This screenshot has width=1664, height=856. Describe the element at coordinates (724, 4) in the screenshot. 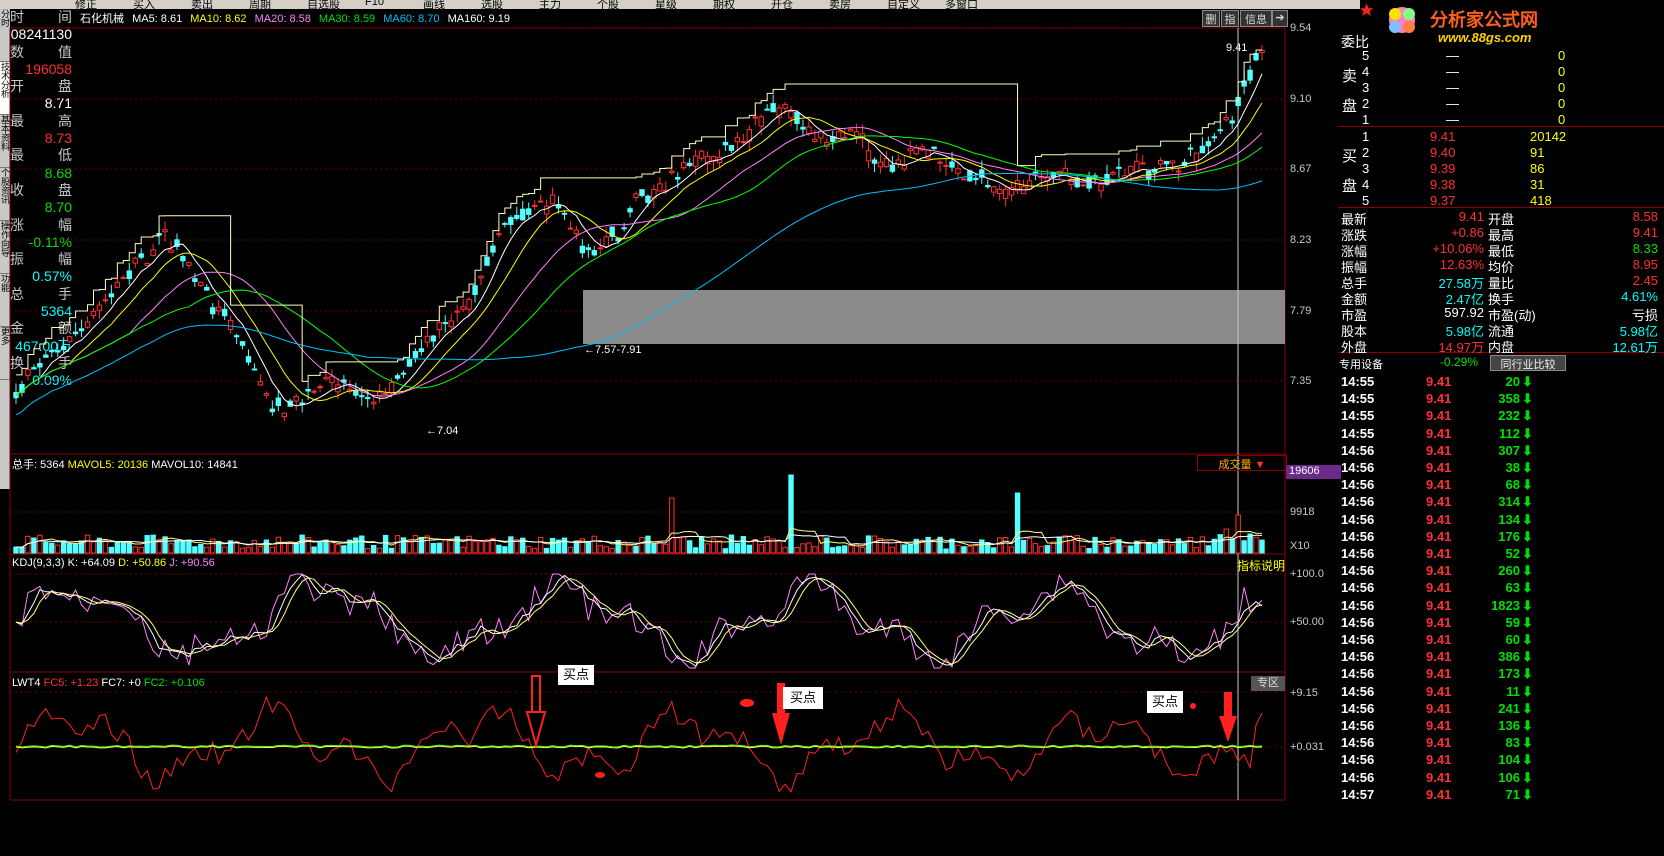

I see `top-menu-item: 期权` at that location.